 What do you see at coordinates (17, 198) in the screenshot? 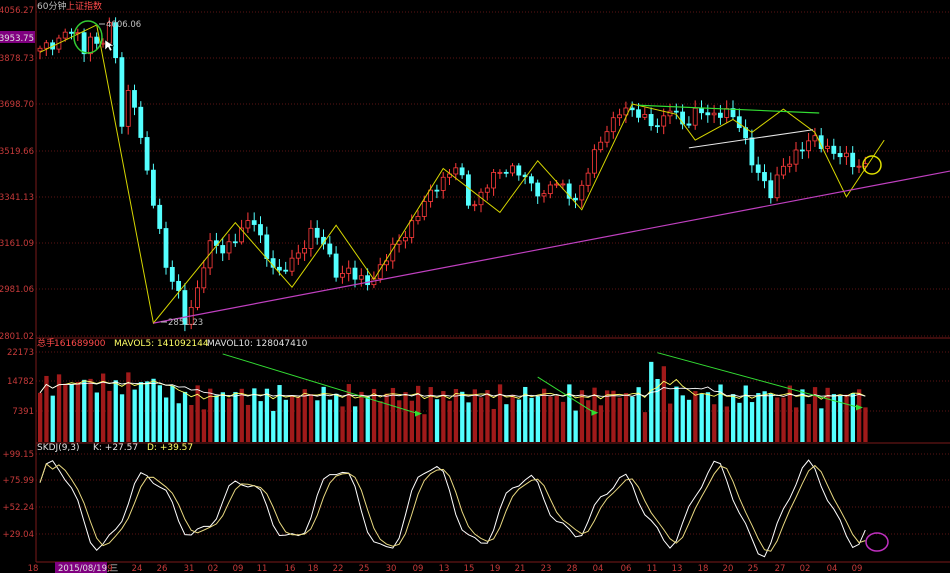
I see `price-tick: 3341.13` at bounding box center [17, 198].